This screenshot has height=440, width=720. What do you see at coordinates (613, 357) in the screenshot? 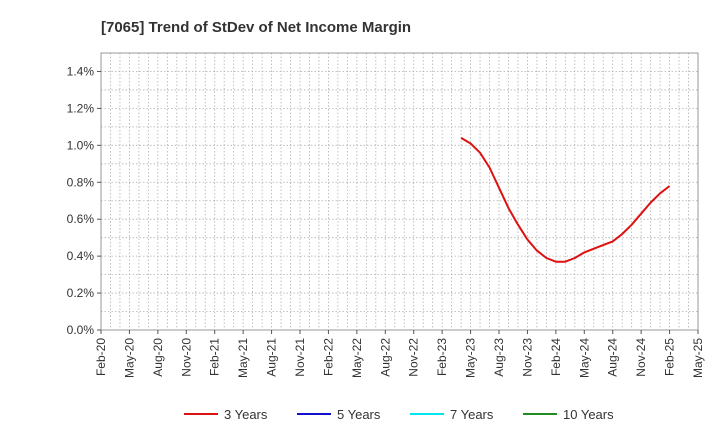
I see `x-tick-label: Aug-24` at bounding box center [613, 357].